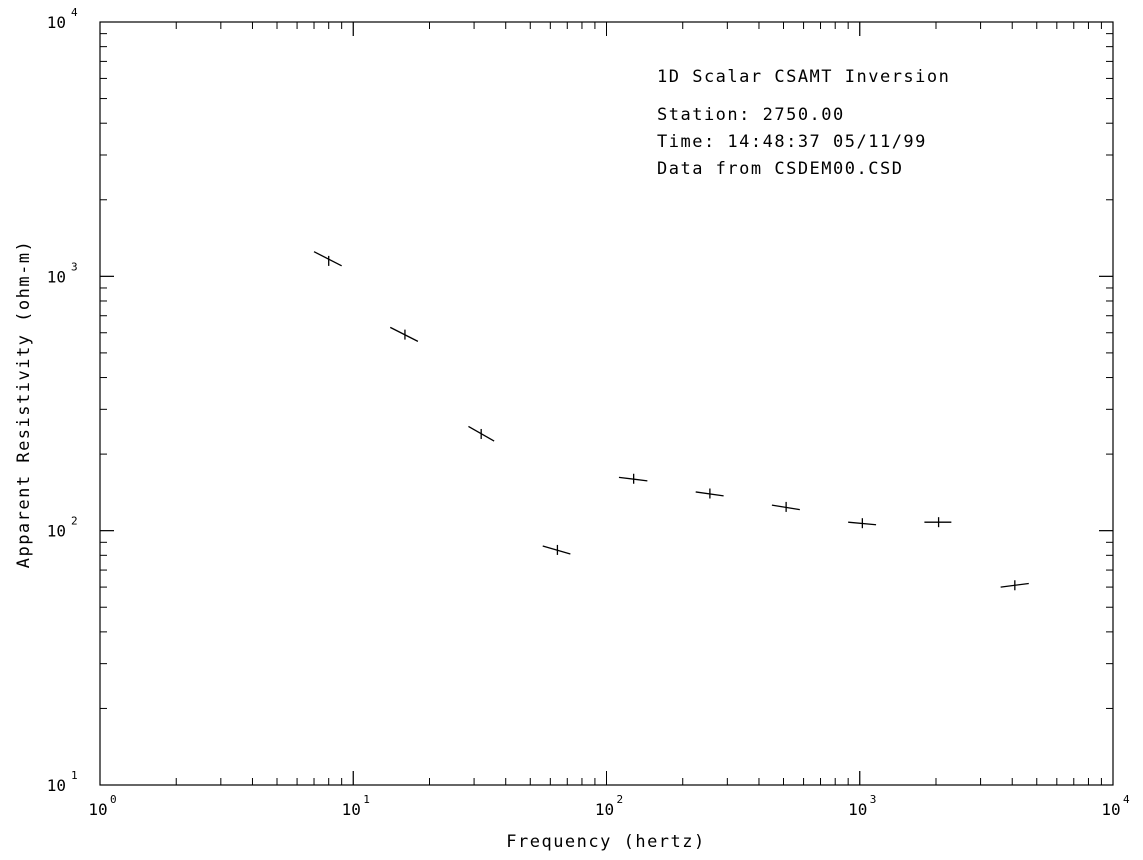 The width and height of the screenshot is (1143, 860). Describe the element at coordinates (113, 799) in the screenshot. I see `x-tick-exponent: 0` at that location.